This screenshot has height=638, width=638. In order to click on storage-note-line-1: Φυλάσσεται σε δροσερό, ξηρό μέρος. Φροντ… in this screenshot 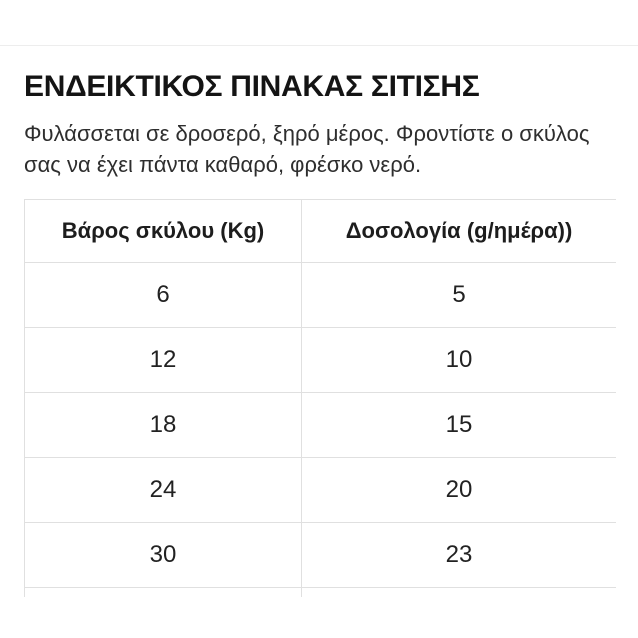, I will do `click(307, 133)`.